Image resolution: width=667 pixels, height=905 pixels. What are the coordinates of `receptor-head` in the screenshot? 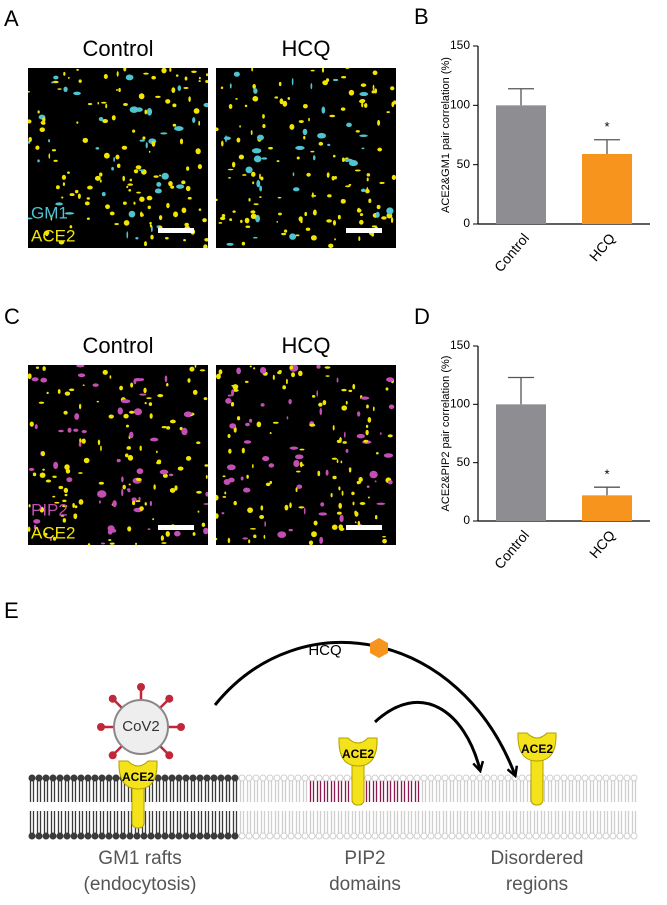 It's located at (358, 752).